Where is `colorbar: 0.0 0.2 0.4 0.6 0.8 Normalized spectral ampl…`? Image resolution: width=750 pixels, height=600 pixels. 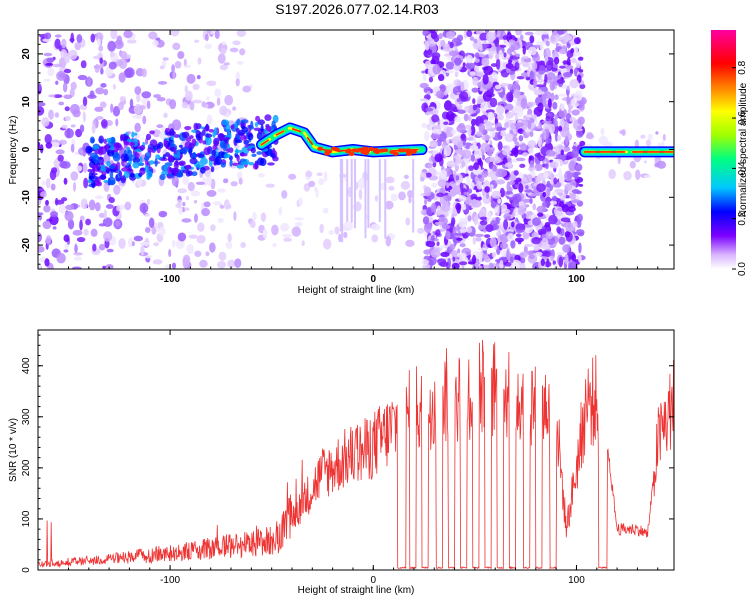
colorbar: 0.0 0.2 0.4 0.6 0.8 Normalized spectral ampl… is located at coordinates (730, 153).